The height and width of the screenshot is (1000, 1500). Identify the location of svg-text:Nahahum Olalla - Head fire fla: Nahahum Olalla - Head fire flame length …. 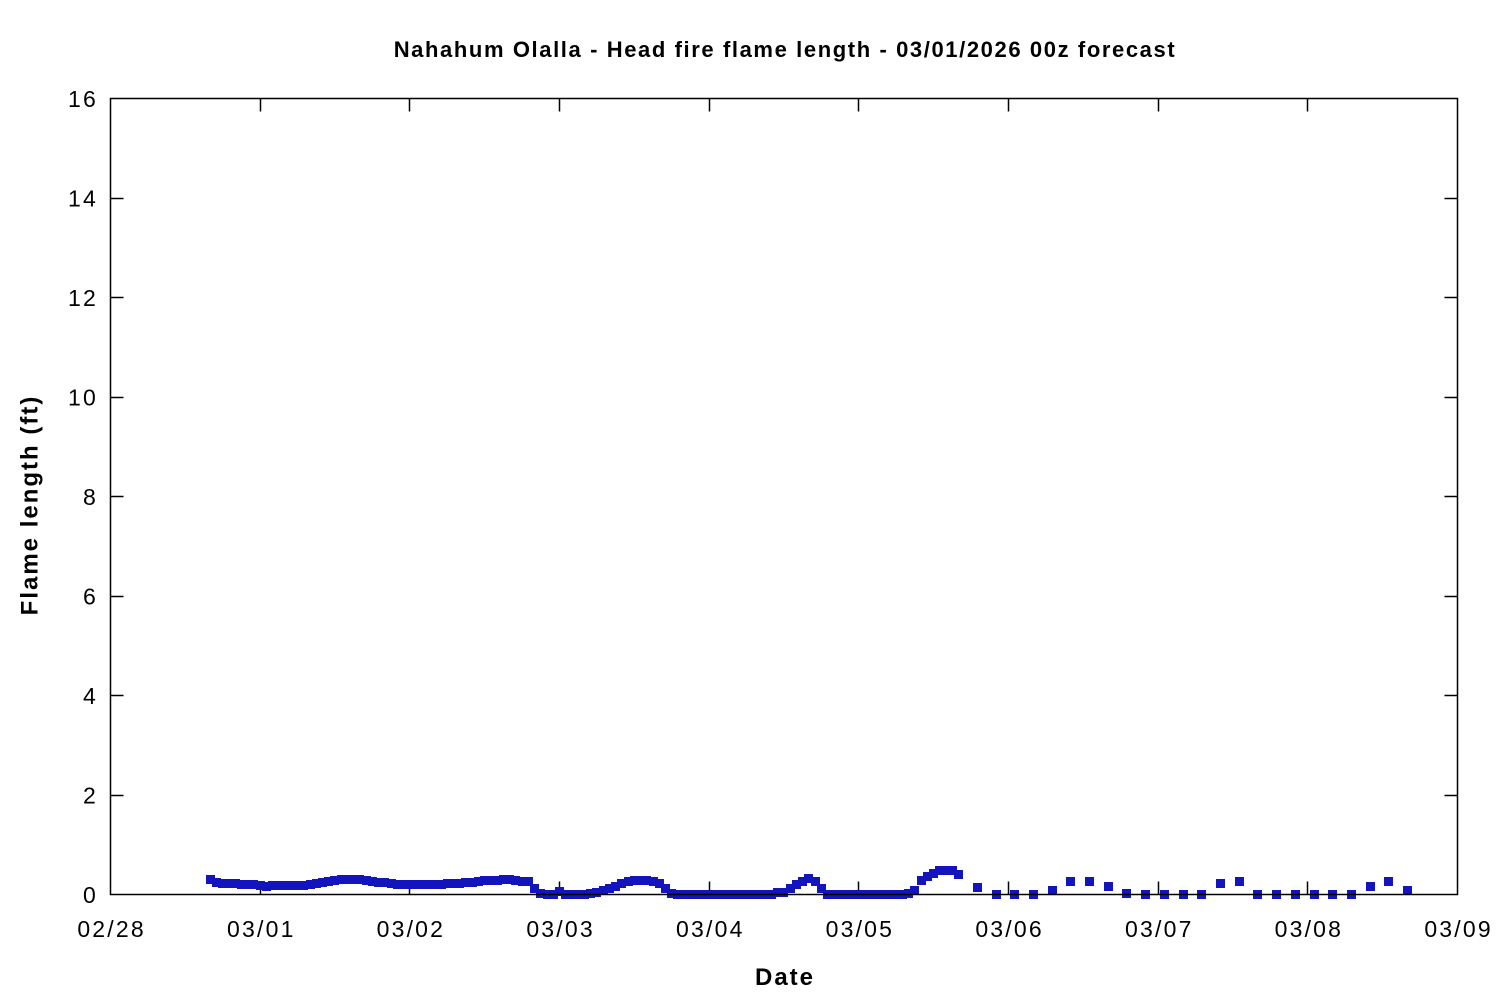
(785, 49).